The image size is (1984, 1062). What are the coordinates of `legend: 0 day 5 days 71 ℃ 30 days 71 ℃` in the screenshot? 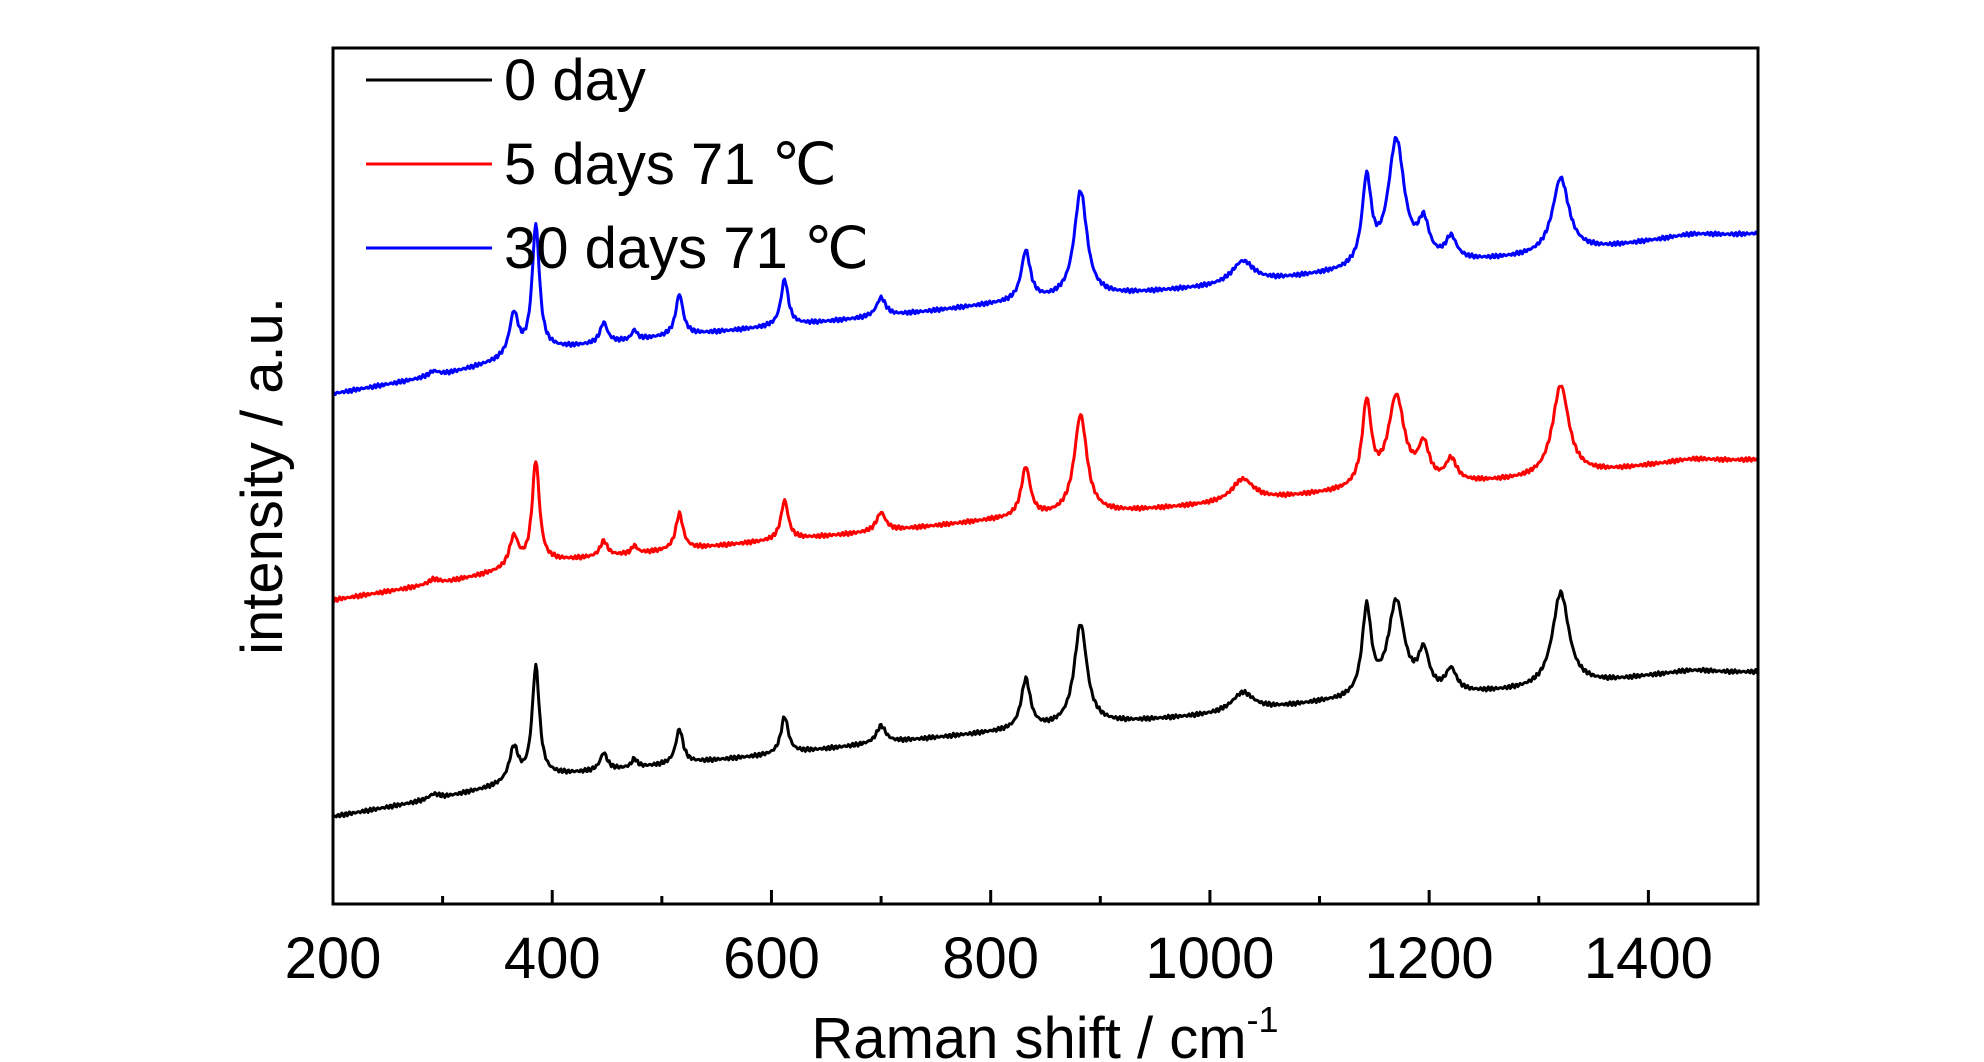 It's located at (617, 164).